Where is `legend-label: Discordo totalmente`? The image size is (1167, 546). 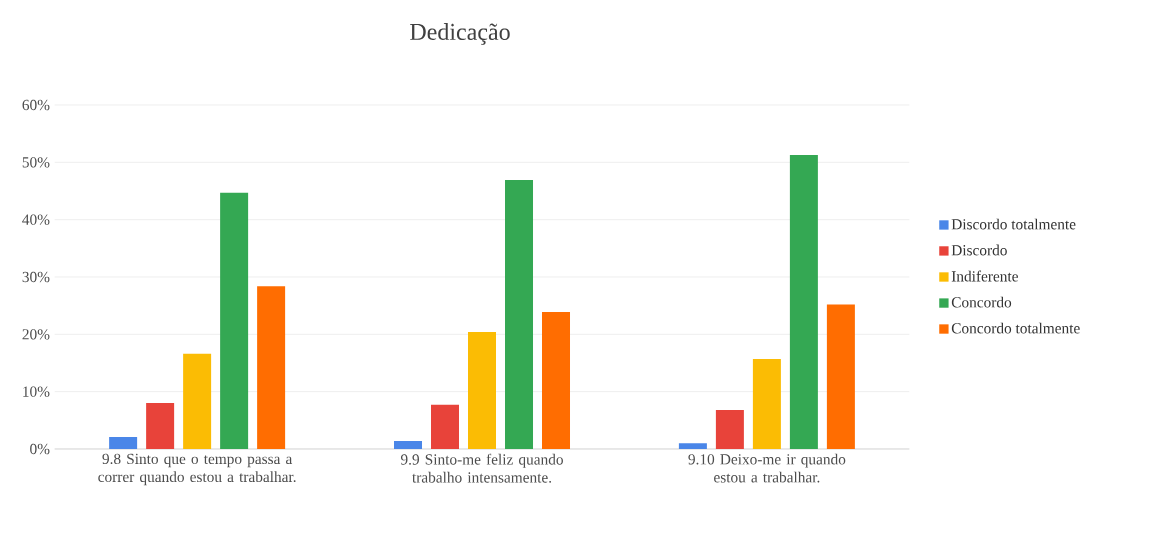
legend-label: Discordo totalmente is located at coordinates (1013, 224).